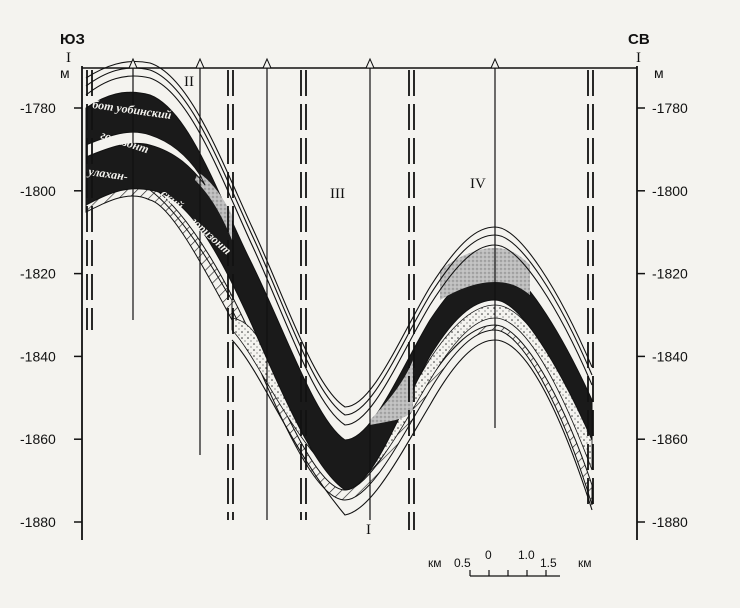  I want to click on right-axis-tick-label: -1840, so click(670, 356).